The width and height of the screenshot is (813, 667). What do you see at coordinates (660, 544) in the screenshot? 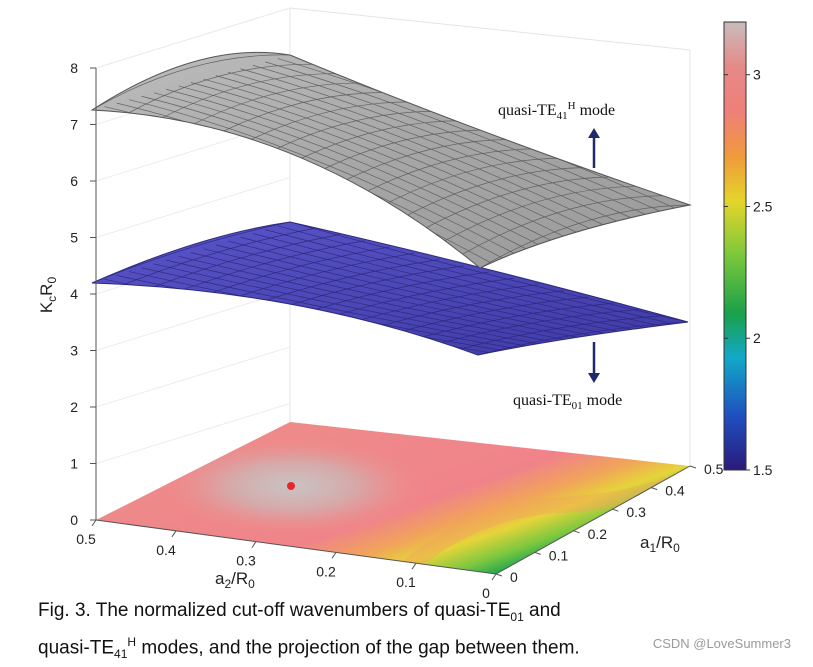
I see `a1-axis-label: a1/R0` at bounding box center [660, 544].